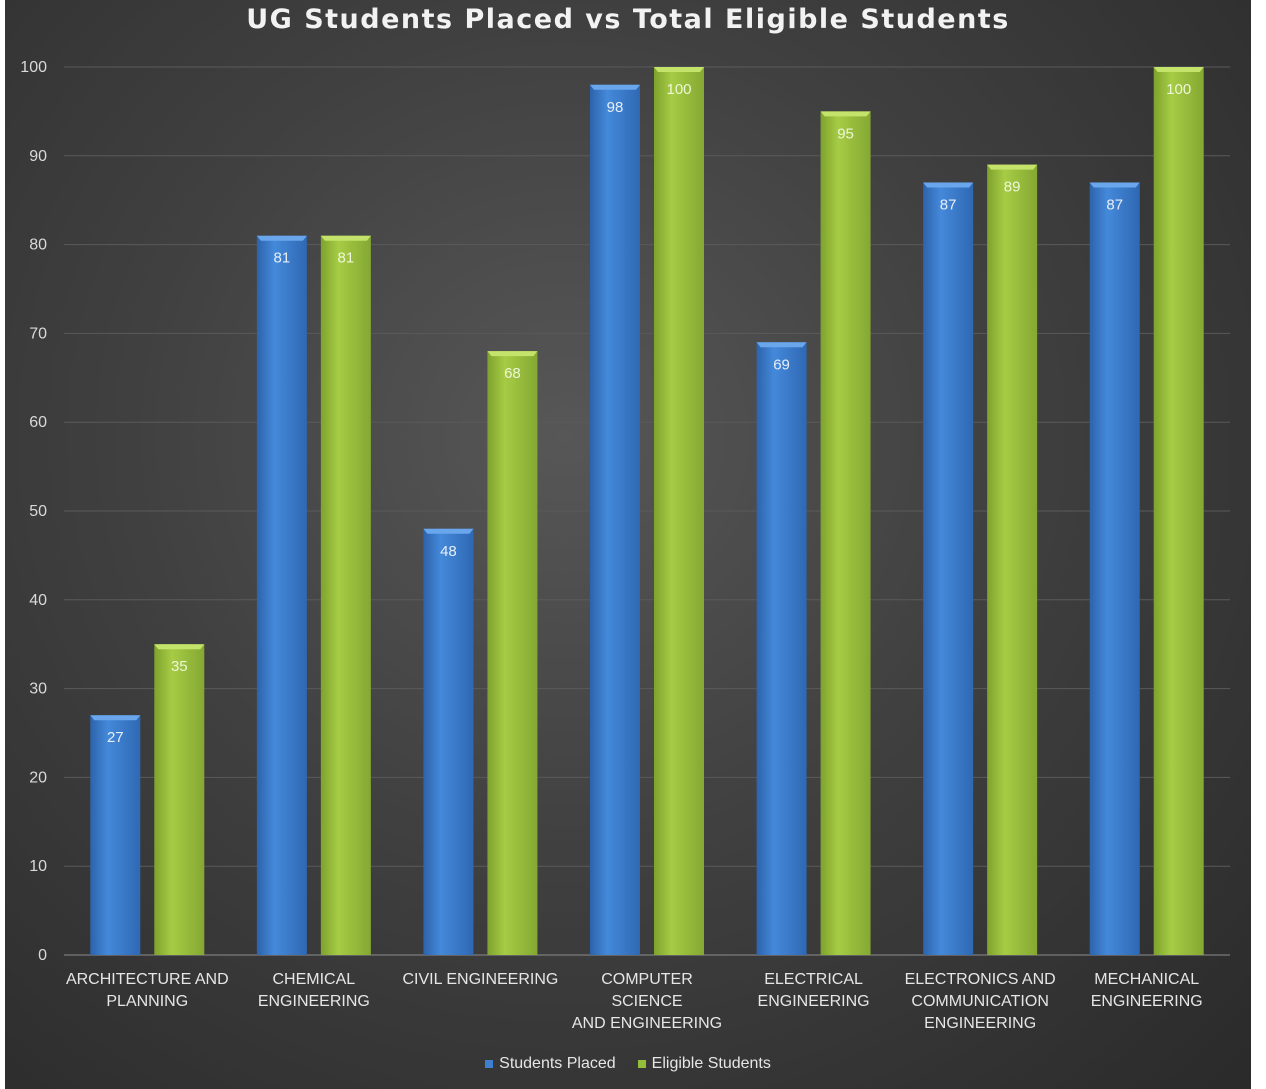  Describe the element at coordinates (42, 955) in the screenshot. I see `y-tick-label: 0` at that location.